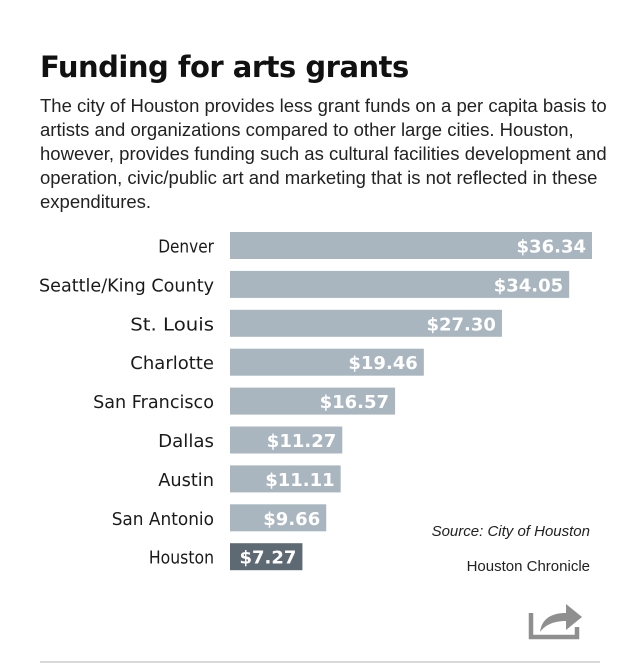 This screenshot has width=640, height=665. Describe the element at coordinates (460, 324) in the screenshot. I see `value-label: $27.30` at that location.